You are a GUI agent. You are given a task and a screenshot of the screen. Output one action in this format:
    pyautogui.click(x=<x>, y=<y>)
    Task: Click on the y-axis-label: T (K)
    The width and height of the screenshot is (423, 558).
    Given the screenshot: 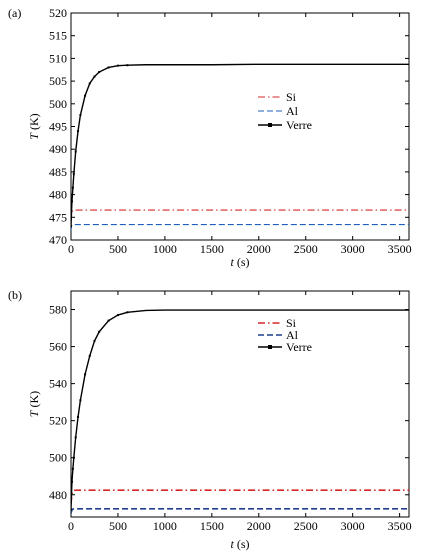 What is the action you would take?
    pyautogui.click(x=34, y=126)
    